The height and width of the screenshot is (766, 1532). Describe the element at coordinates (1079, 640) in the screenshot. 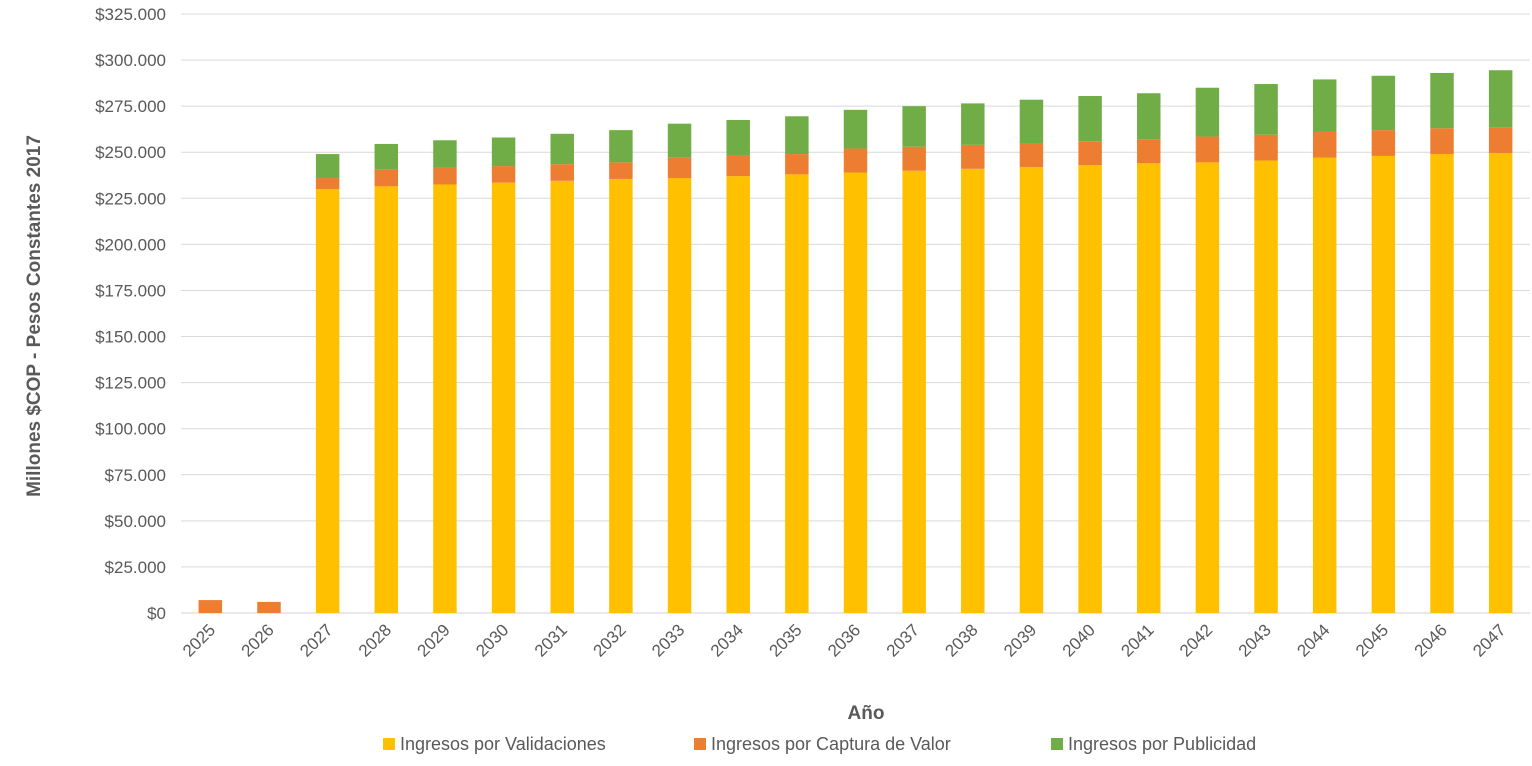

I see `x-tick-label: 2040` at that location.